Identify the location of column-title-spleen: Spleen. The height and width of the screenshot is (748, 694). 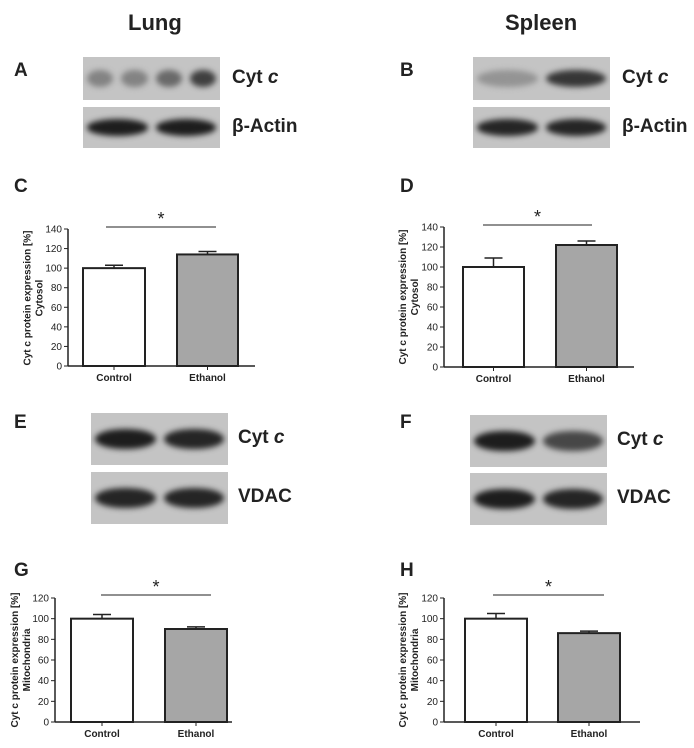
(541, 22).